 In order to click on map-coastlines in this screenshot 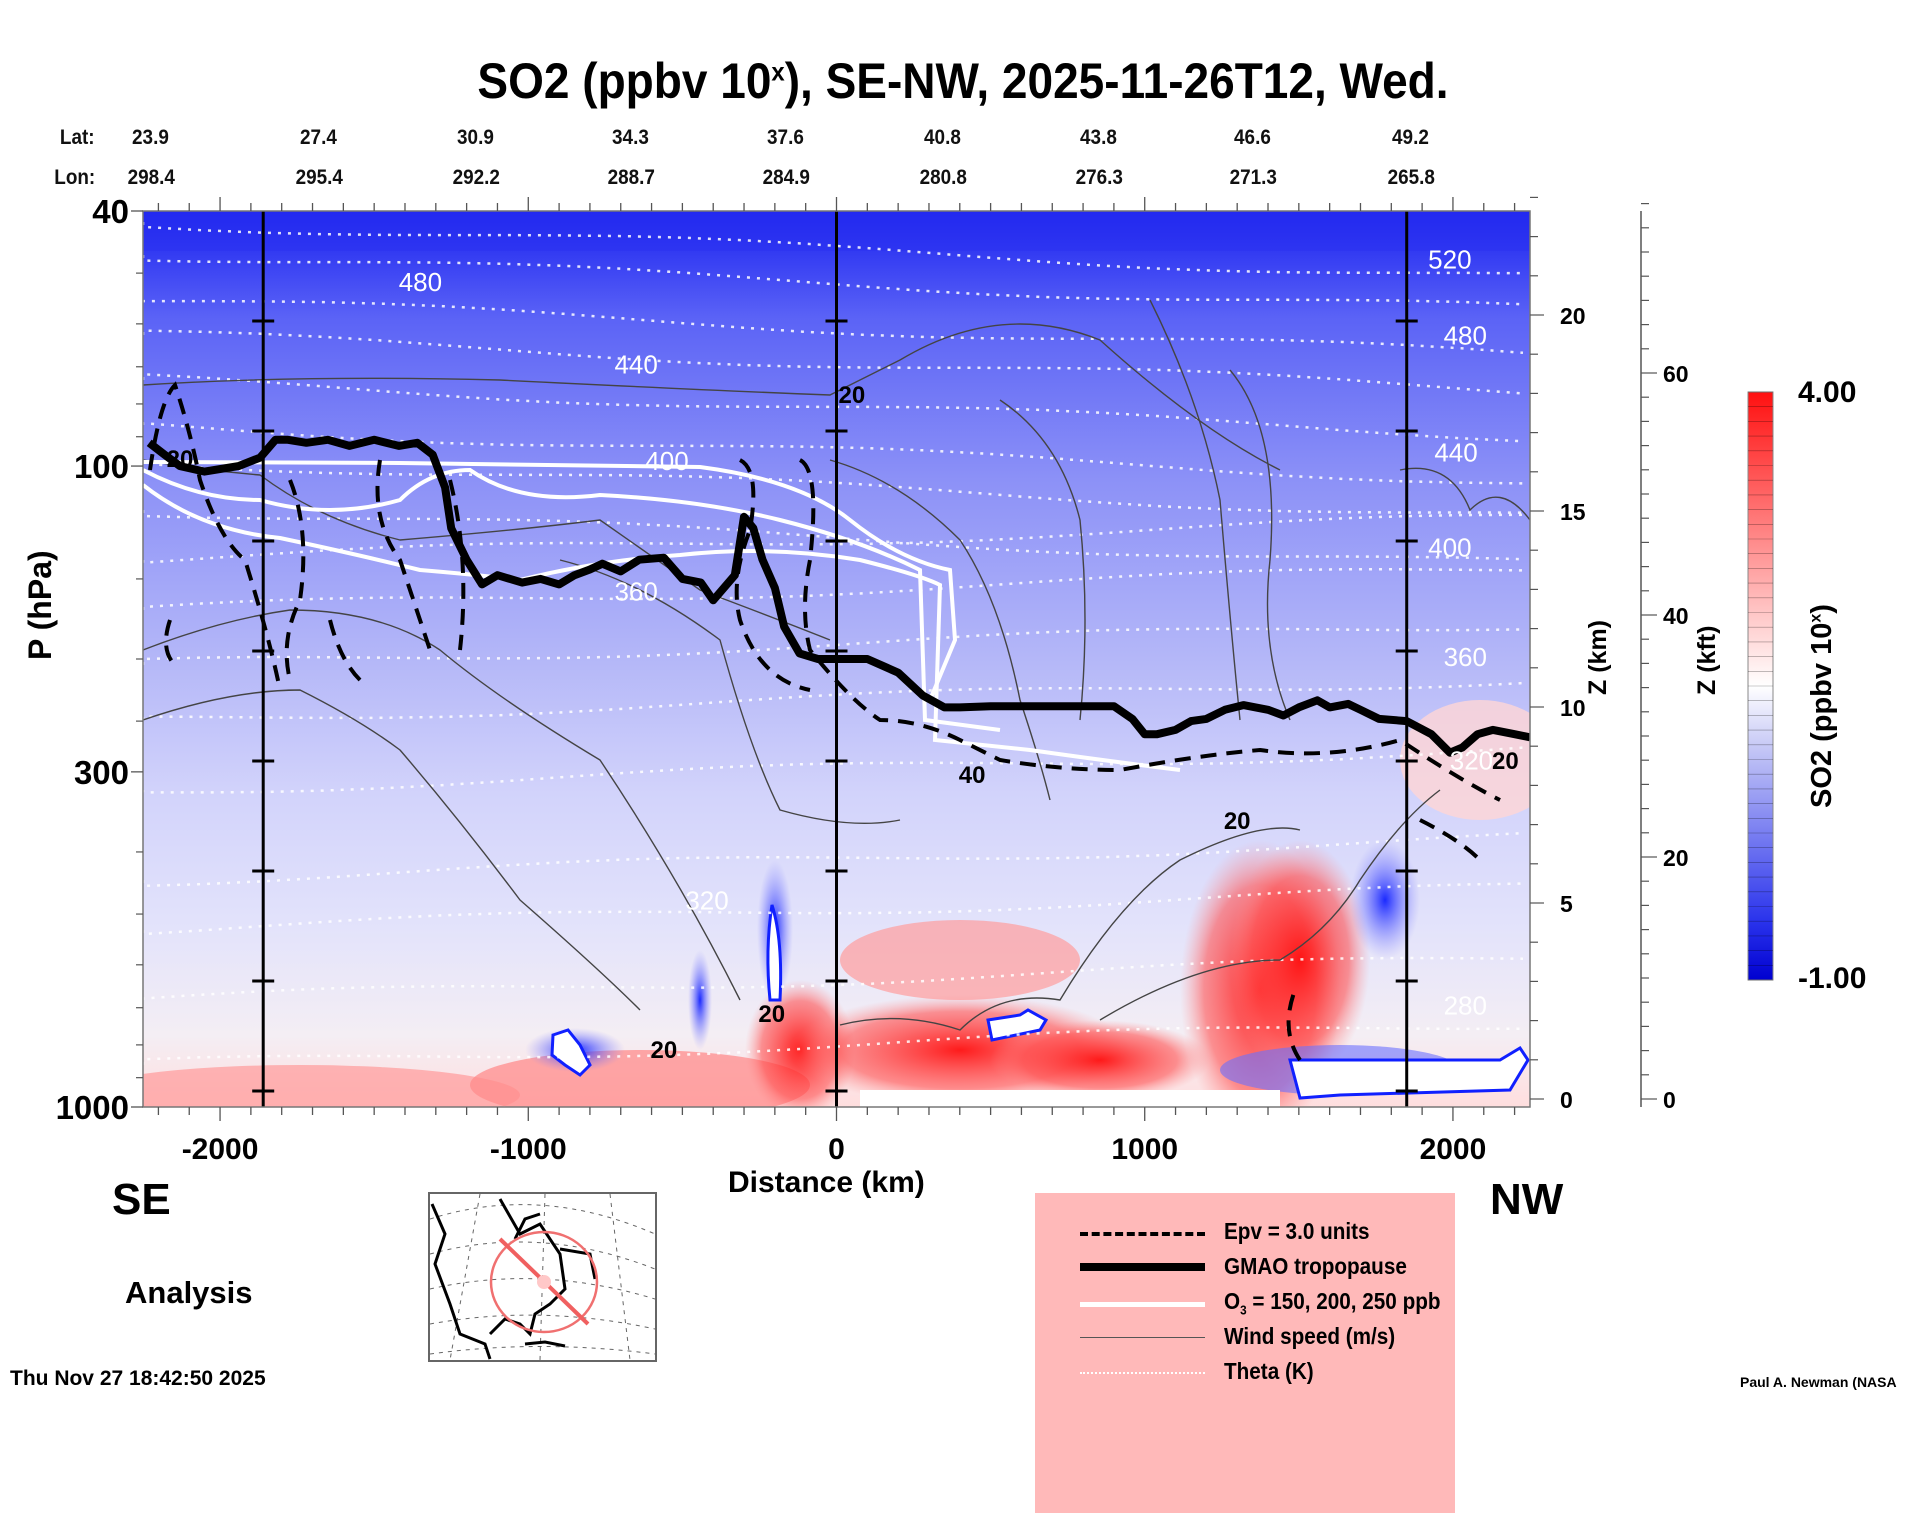, I will do `click(513, 1279)`.